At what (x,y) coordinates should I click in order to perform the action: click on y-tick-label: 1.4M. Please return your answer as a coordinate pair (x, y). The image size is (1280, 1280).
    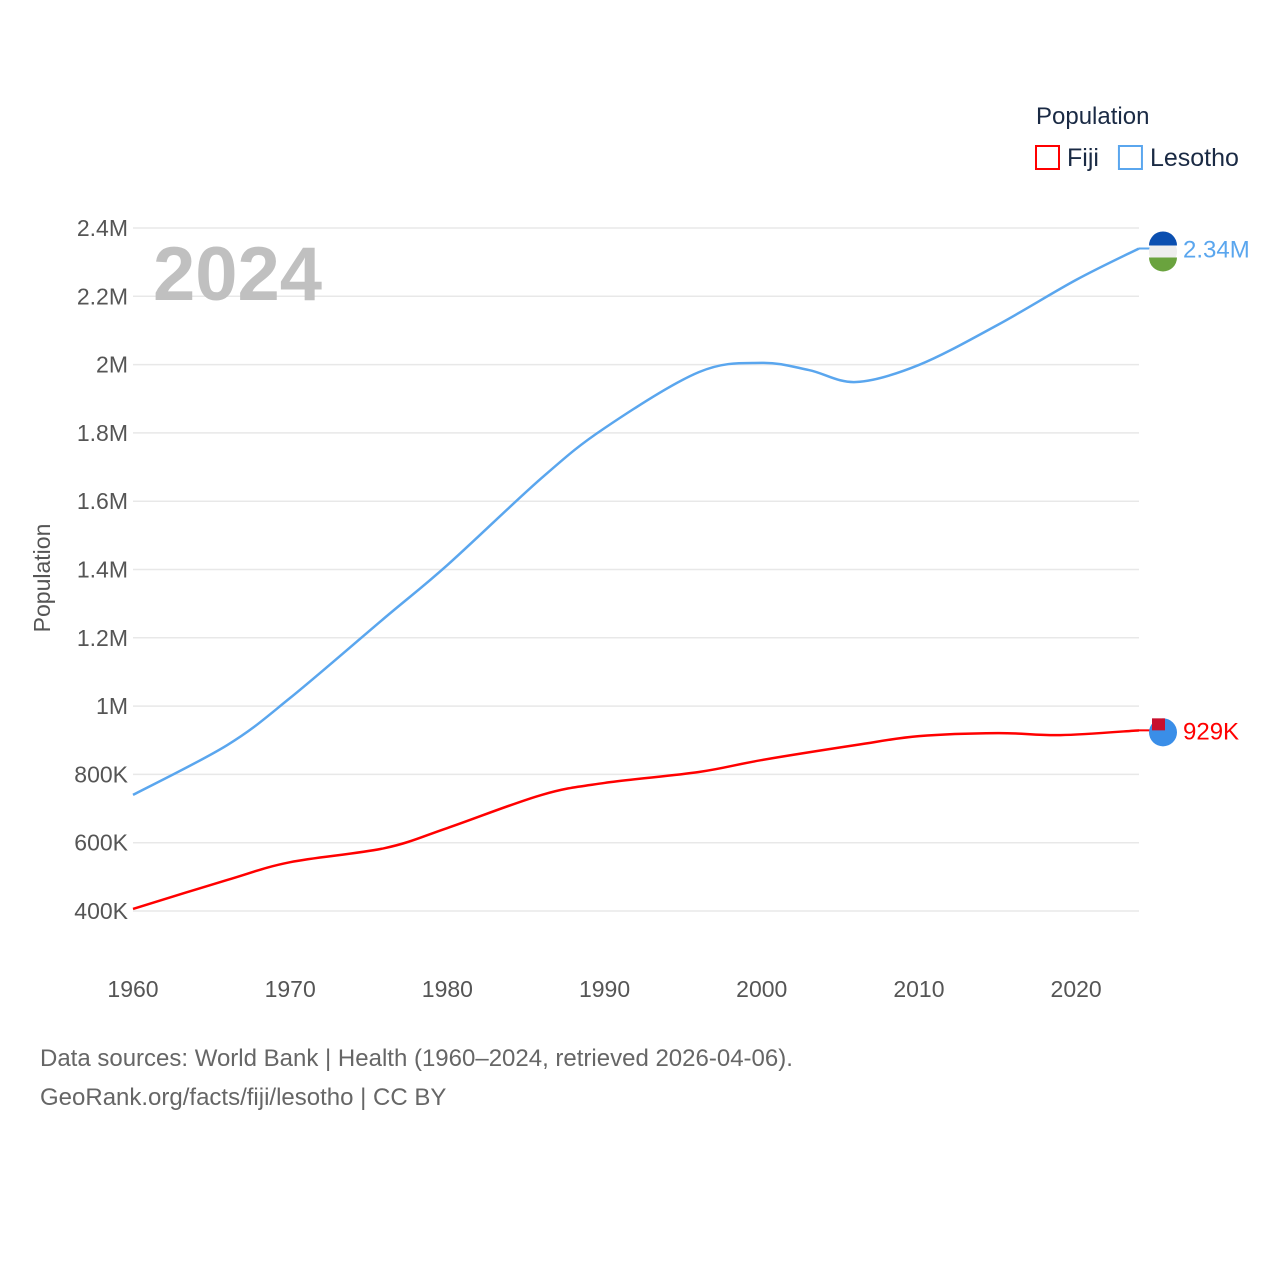
    Looking at the image, I should click on (102, 570).